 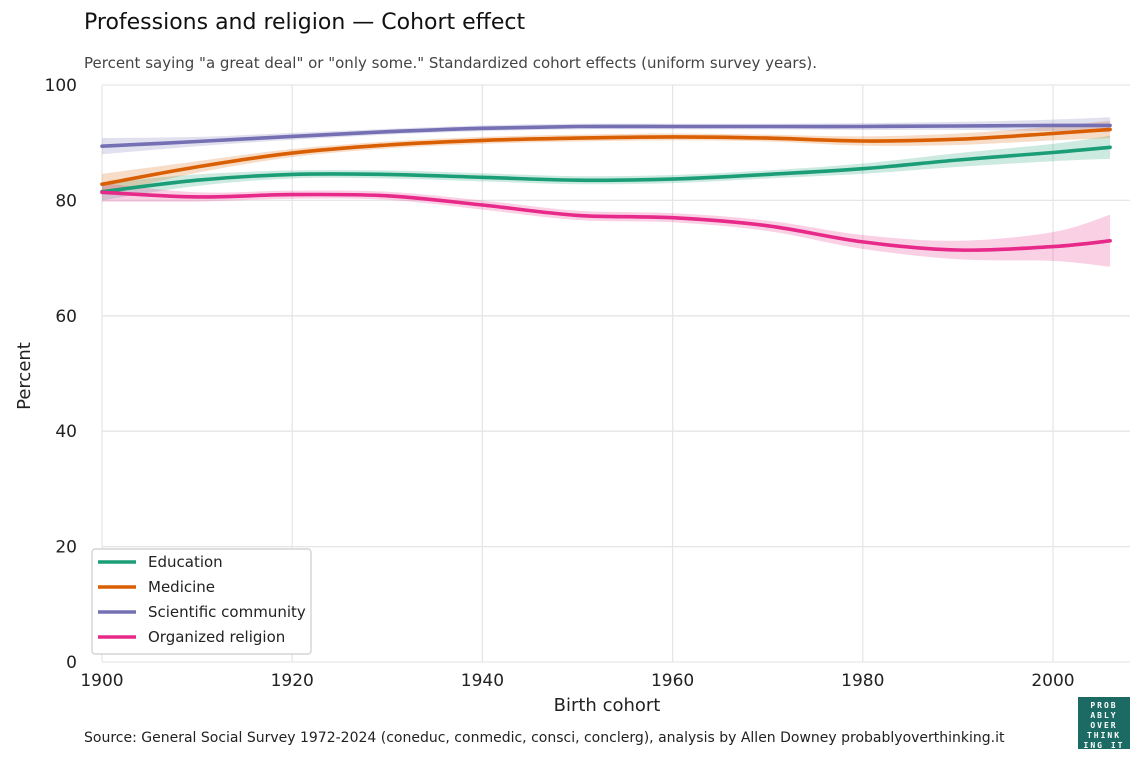 I want to click on x-tick-label: 1940, so click(x=482, y=681).